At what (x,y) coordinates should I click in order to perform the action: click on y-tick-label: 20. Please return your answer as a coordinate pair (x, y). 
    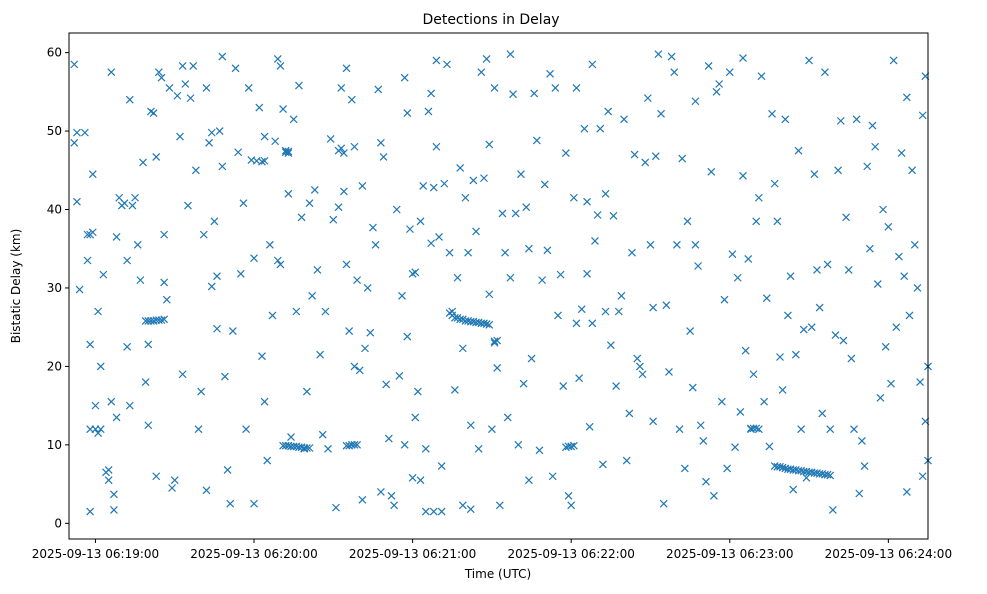
    Looking at the image, I should click on (54, 366).